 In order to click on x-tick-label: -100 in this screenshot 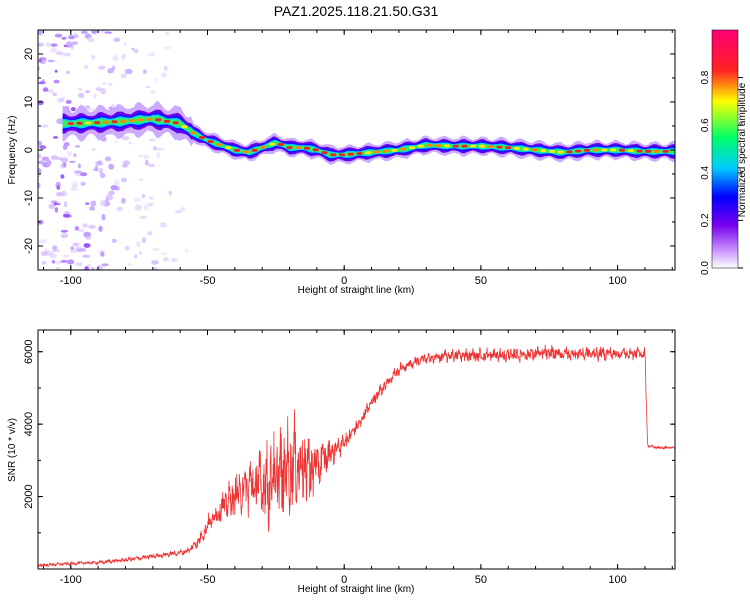, I will do `click(71, 580)`.